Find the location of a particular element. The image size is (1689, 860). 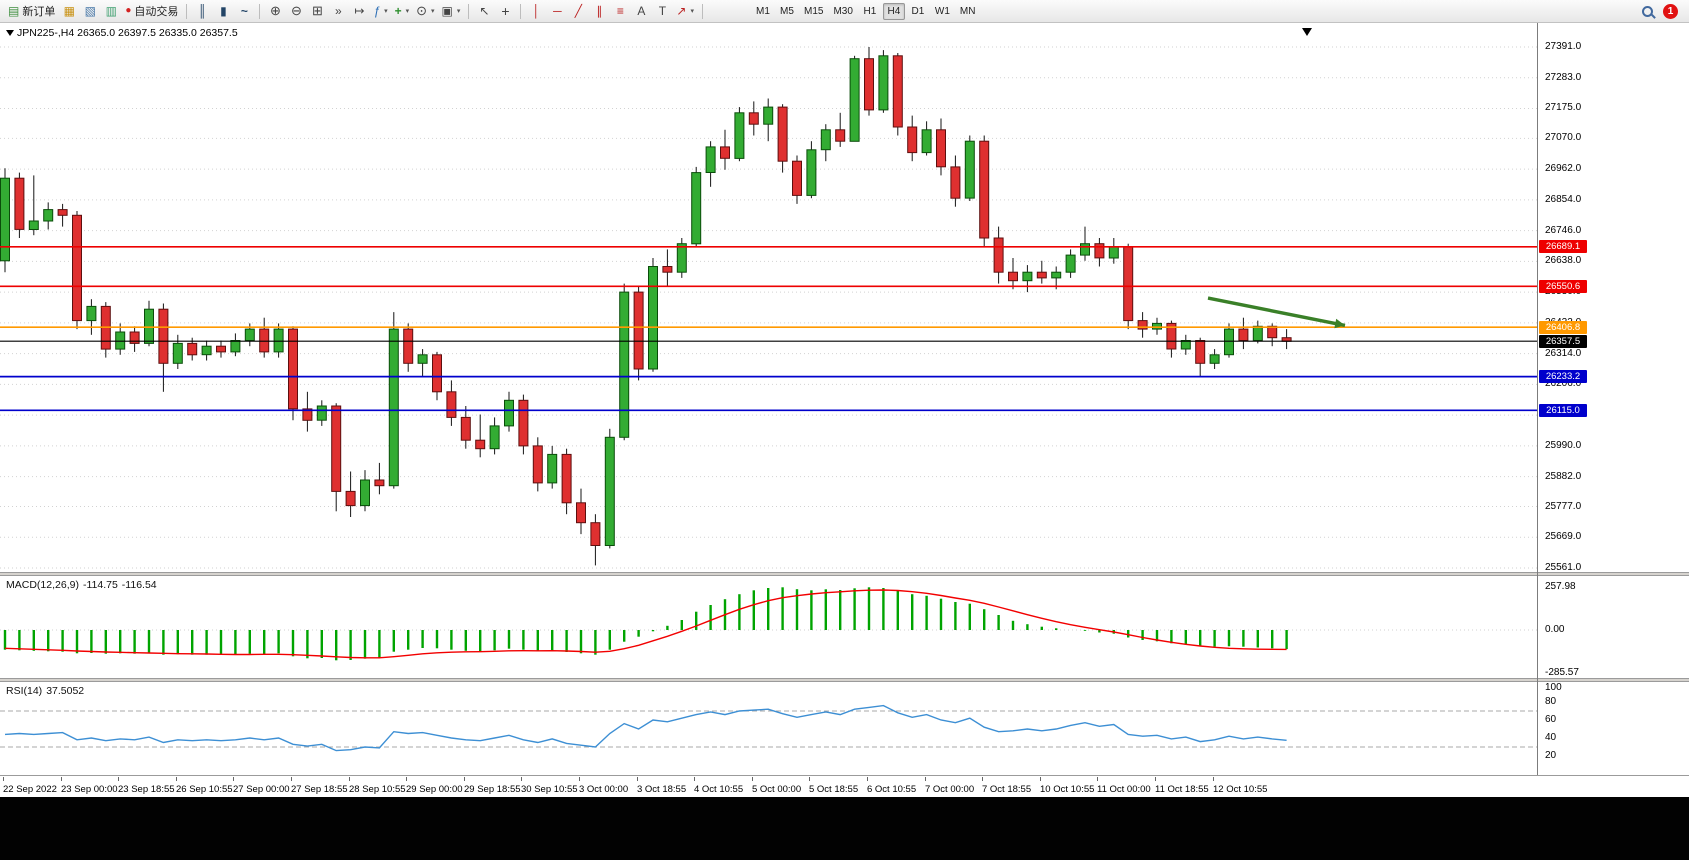

text-label-icon: T is located at coordinates (662, 11).